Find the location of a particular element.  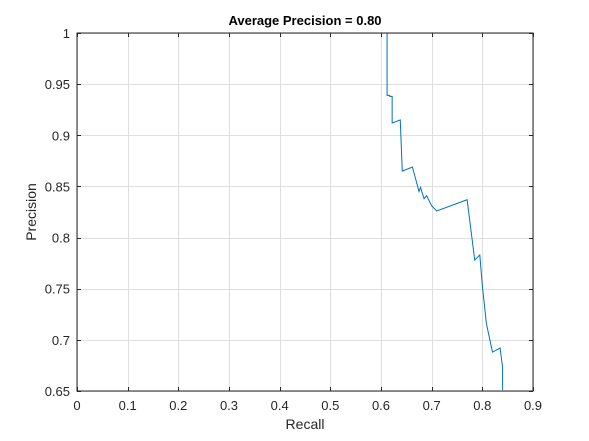

y-axis-label: Precision is located at coordinates (31, 212).